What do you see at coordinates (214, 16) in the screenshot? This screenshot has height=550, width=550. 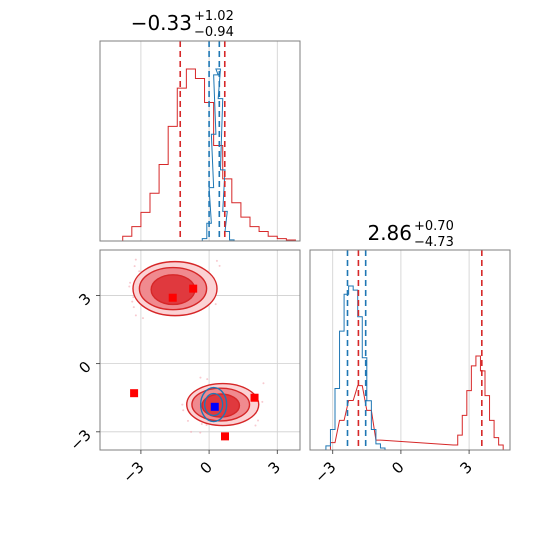 I see `panel-title-upper: +1.02` at bounding box center [214, 16].